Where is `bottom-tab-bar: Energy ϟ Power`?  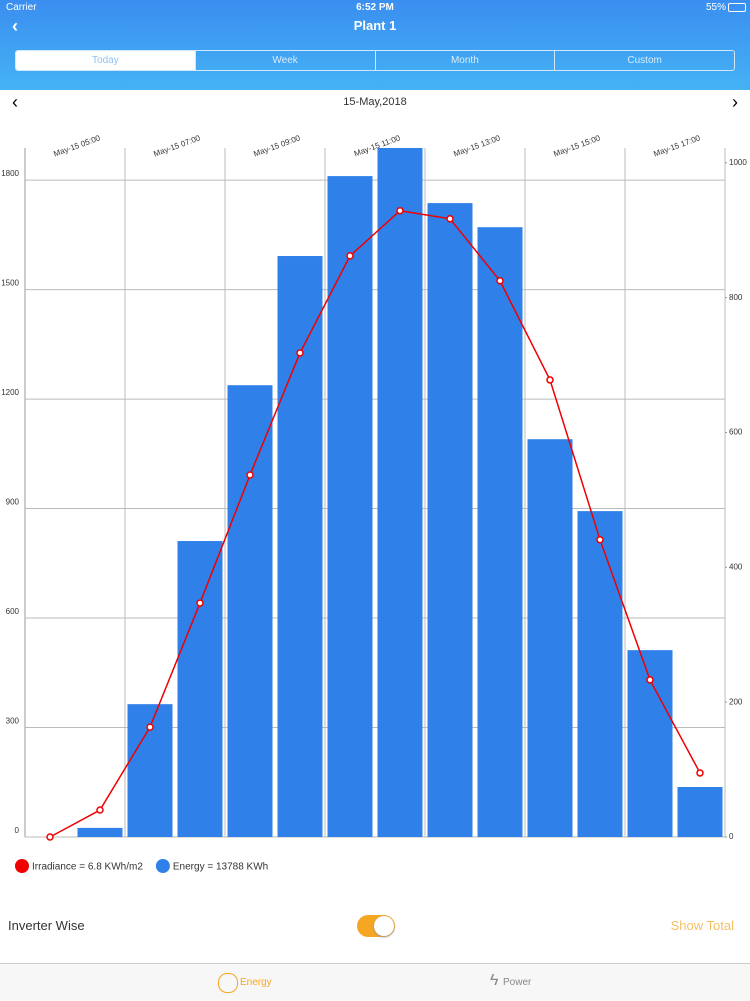
bottom-tab-bar: Energy ϟ Power is located at coordinates (375, 982).